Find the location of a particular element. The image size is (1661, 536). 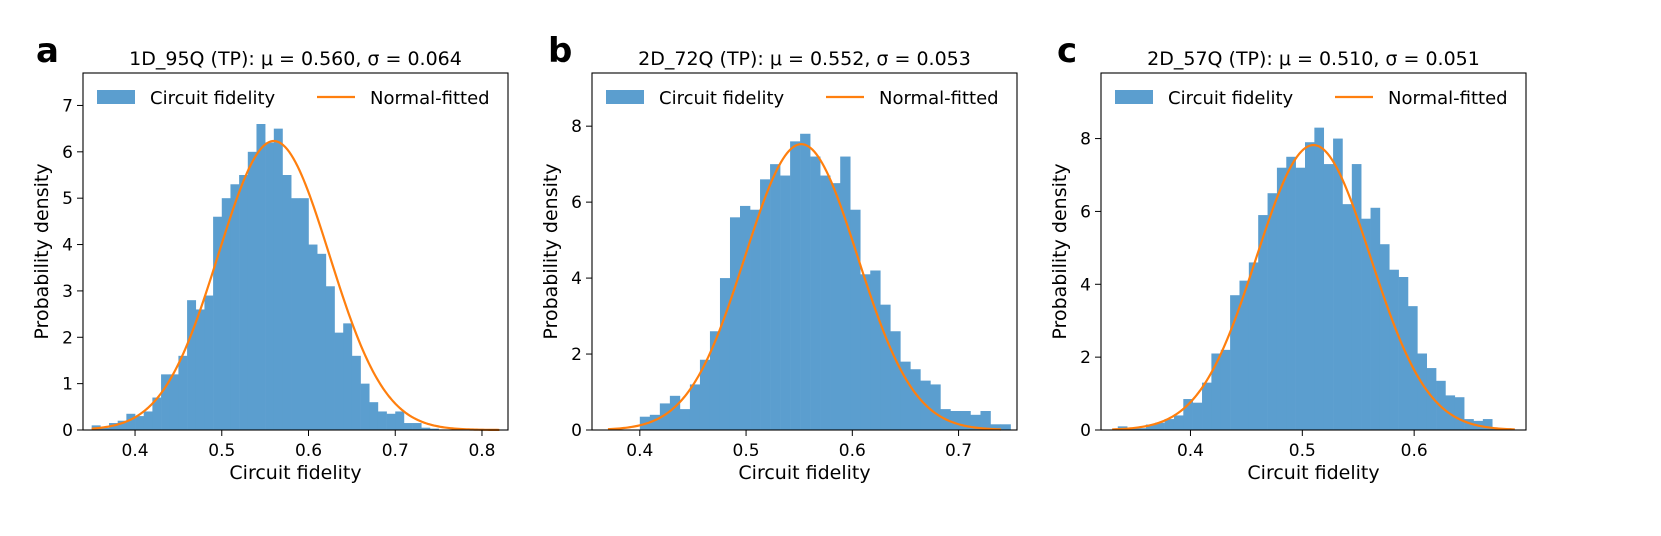

y-tick-label: 6 is located at coordinates (67, 153).